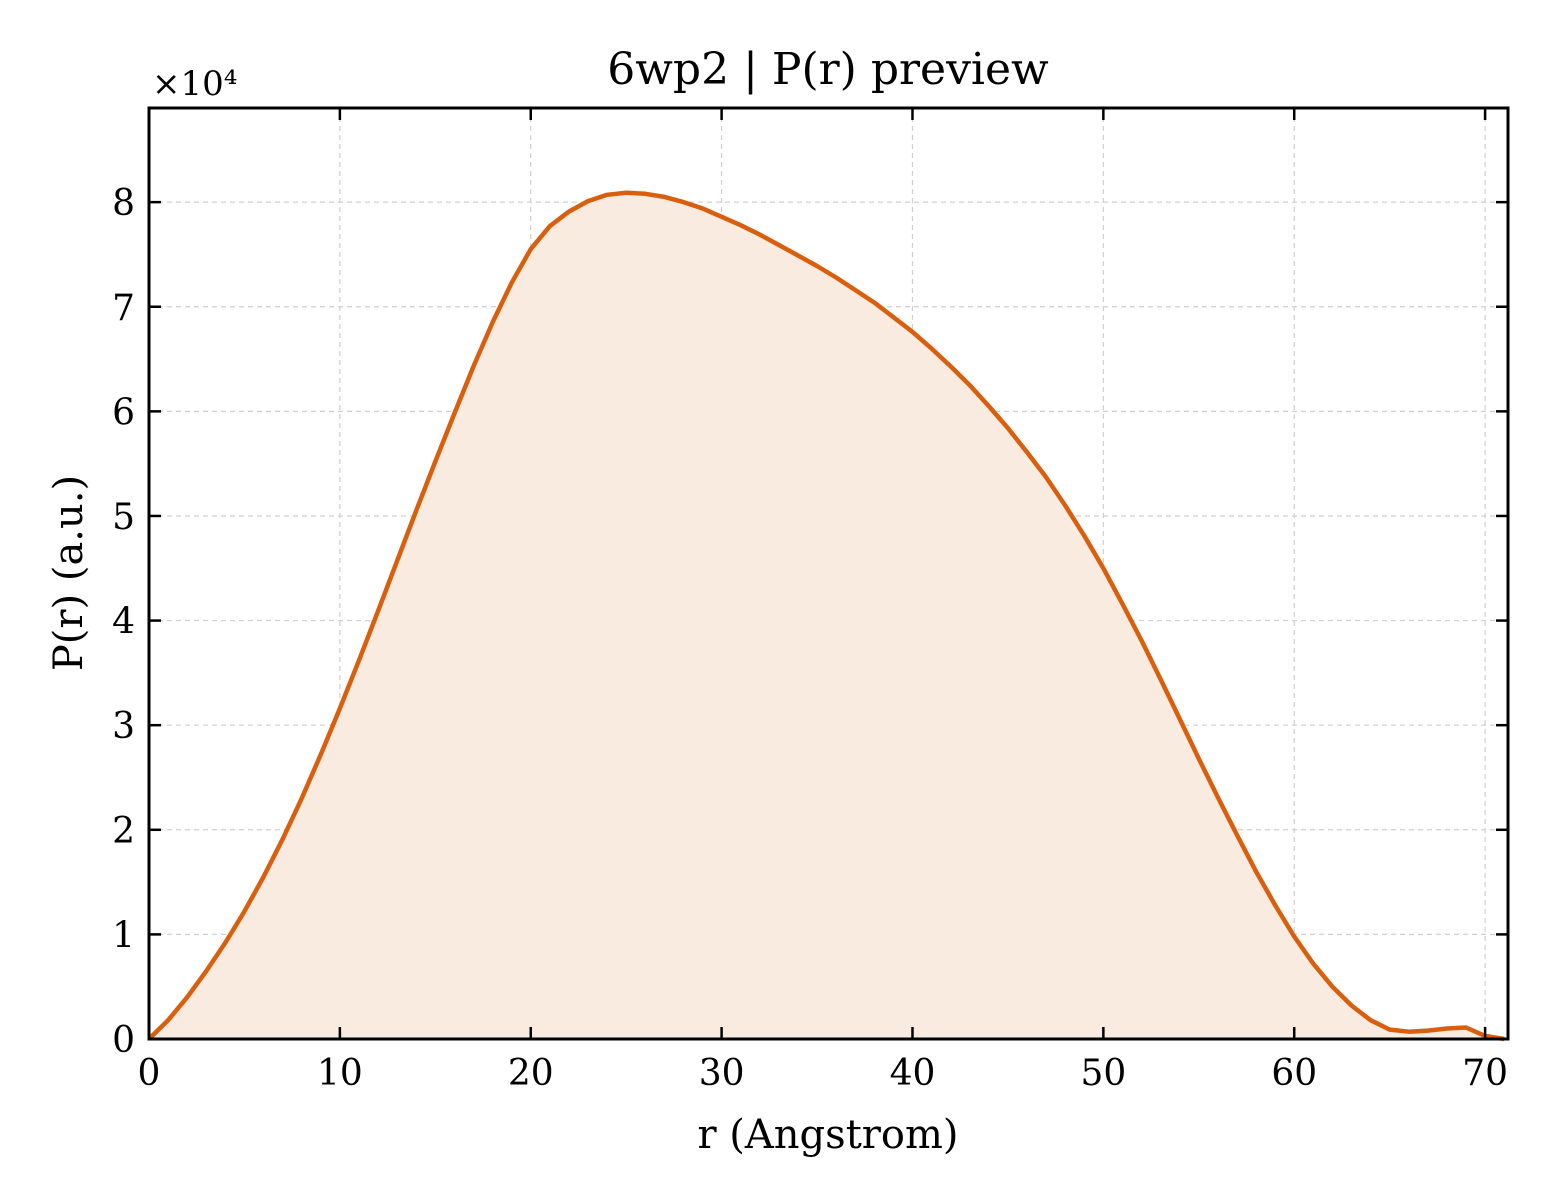 This screenshot has height=1200, width=1560. Describe the element at coordinates (149, 1073) in the screenshot. I see `x-tick-label: 0` at that location.